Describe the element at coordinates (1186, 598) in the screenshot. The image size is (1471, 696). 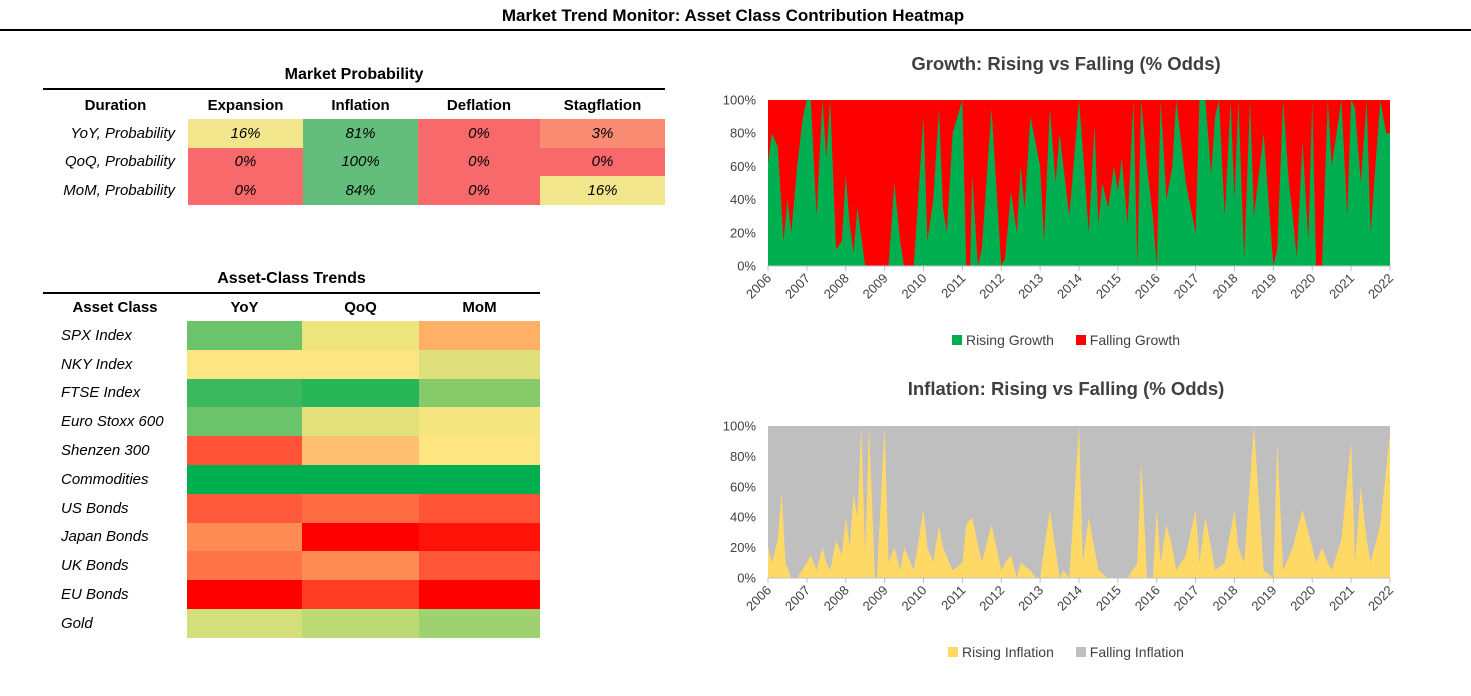
I see `inflation-x-tick-label: 2017` at that location.